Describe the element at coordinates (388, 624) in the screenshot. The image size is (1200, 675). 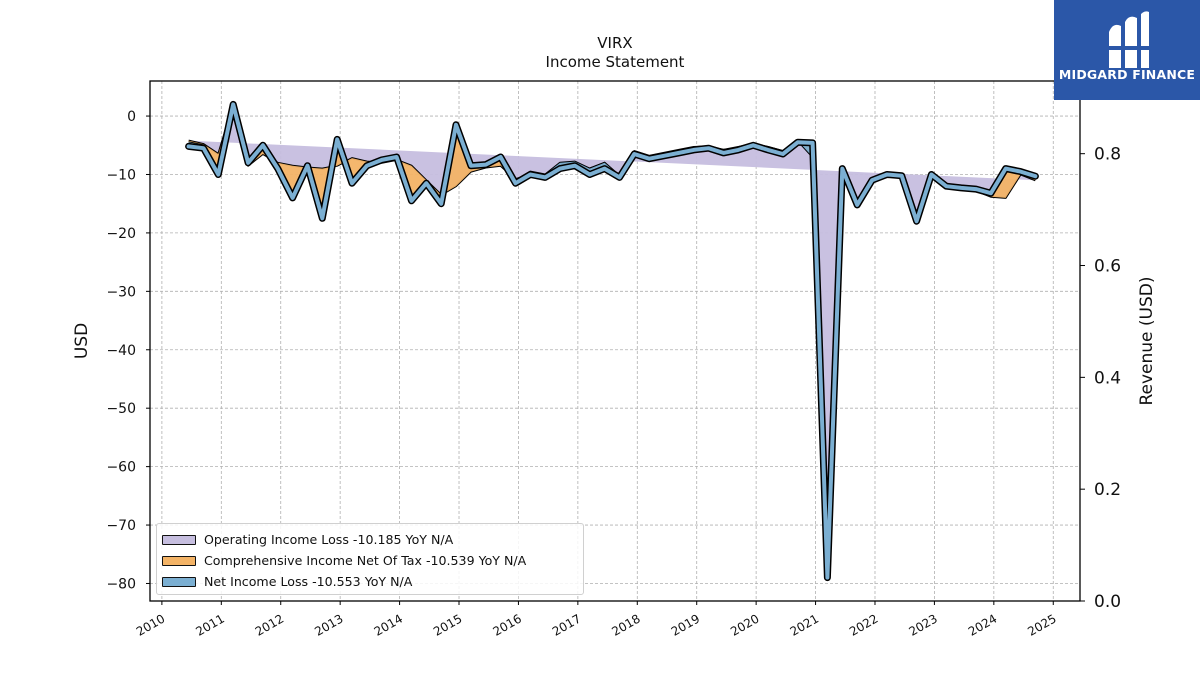
I see `x-tick-label: 2014` at that location.